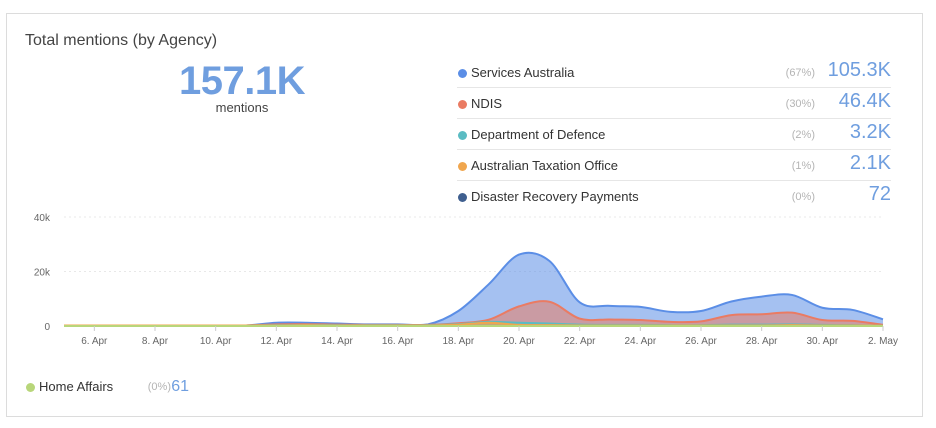 The height and width of the screenshot is (428, 936). What do you see at coordinates (883, 341) in the screenshot?
I see `x-tick-label: 2. May` at bounding box center [883, 341].